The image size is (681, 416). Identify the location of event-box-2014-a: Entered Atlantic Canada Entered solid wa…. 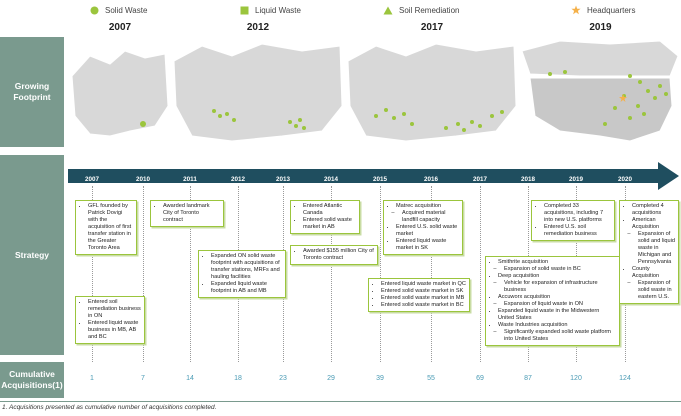
(325, 217).